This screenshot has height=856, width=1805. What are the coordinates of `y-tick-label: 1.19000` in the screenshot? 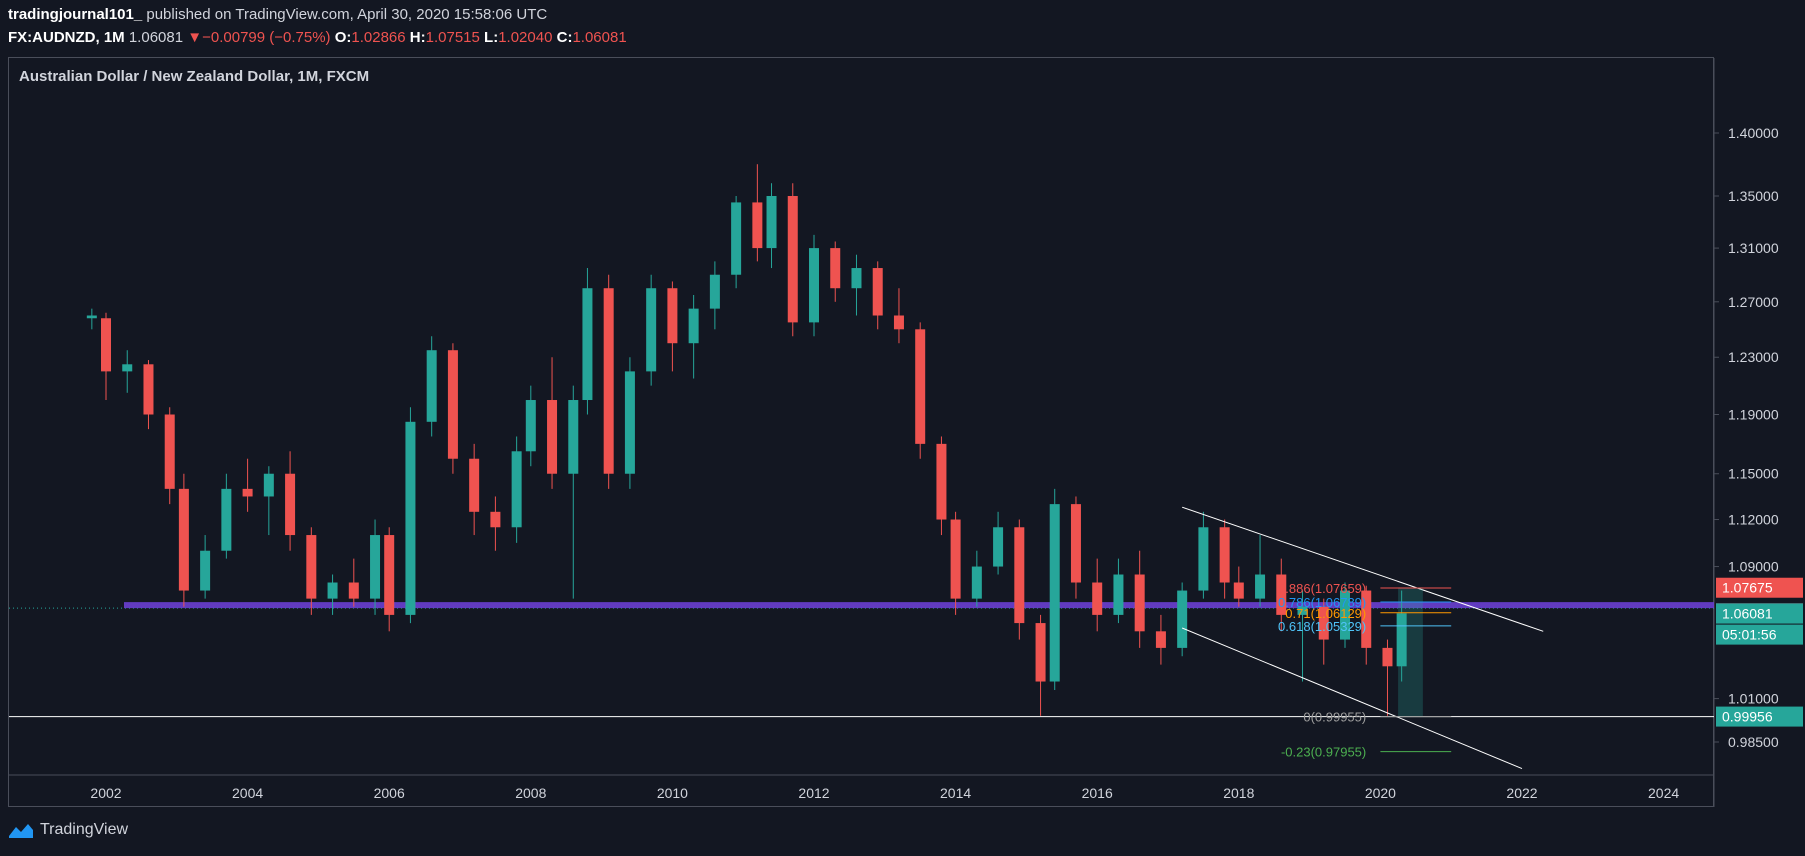 It's located at (1753, 415).